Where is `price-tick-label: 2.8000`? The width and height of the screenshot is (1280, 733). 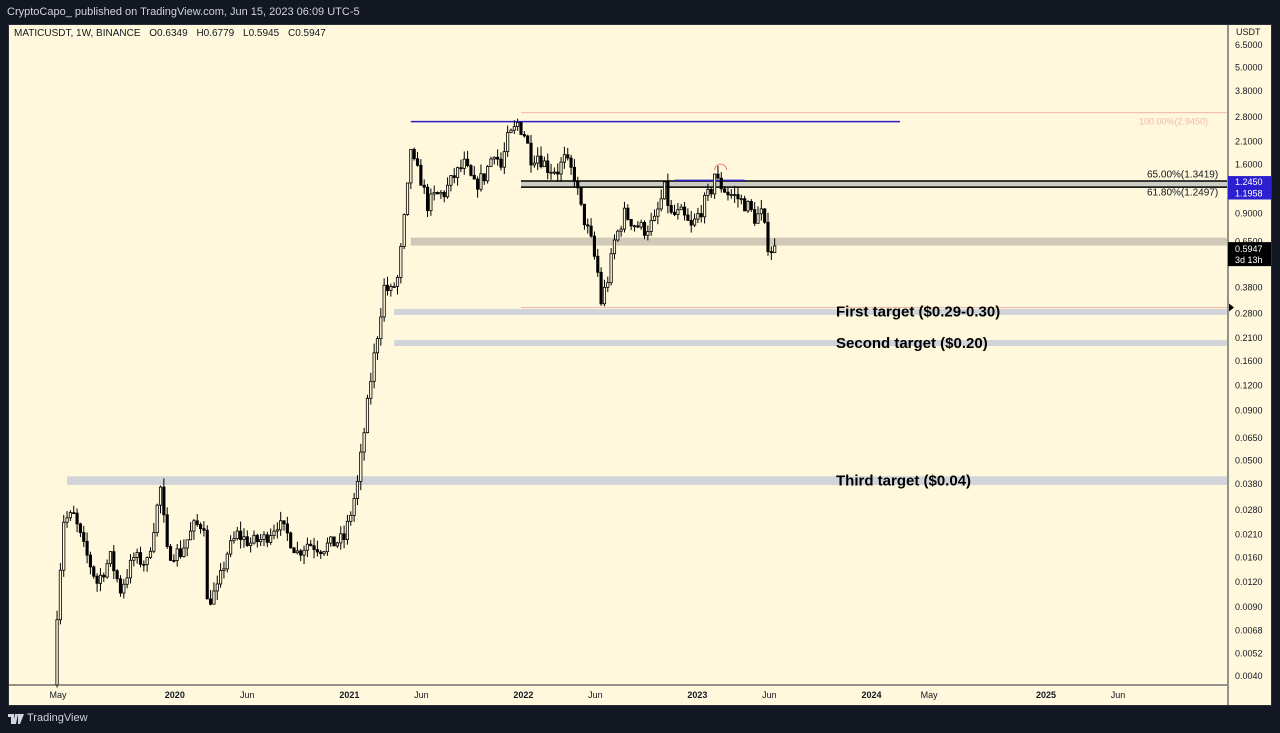
price-tick-label: 2.8000 is located at coordinates (1249, 117).